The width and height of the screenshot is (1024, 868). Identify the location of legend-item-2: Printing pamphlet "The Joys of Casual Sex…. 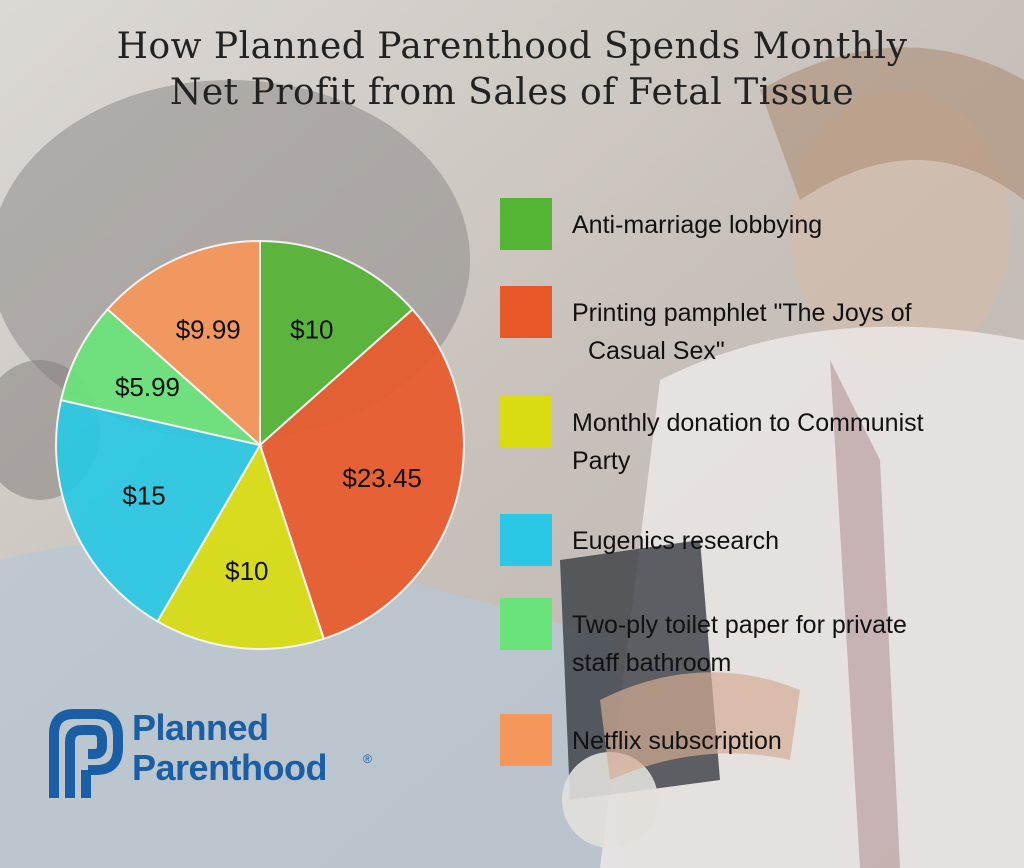
(750, 325).